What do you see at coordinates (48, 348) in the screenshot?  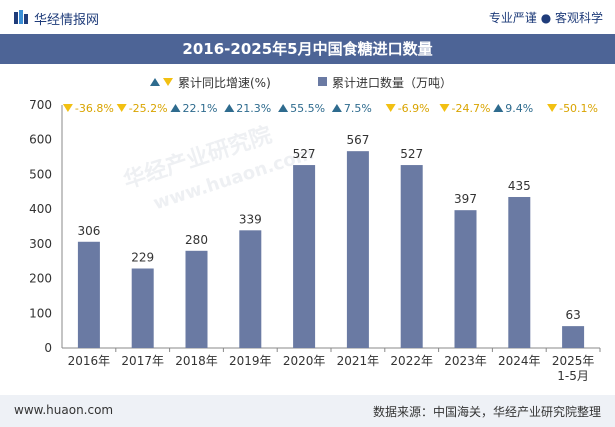 I see `y-tick-label: 0` at bounding box center [48, 348].